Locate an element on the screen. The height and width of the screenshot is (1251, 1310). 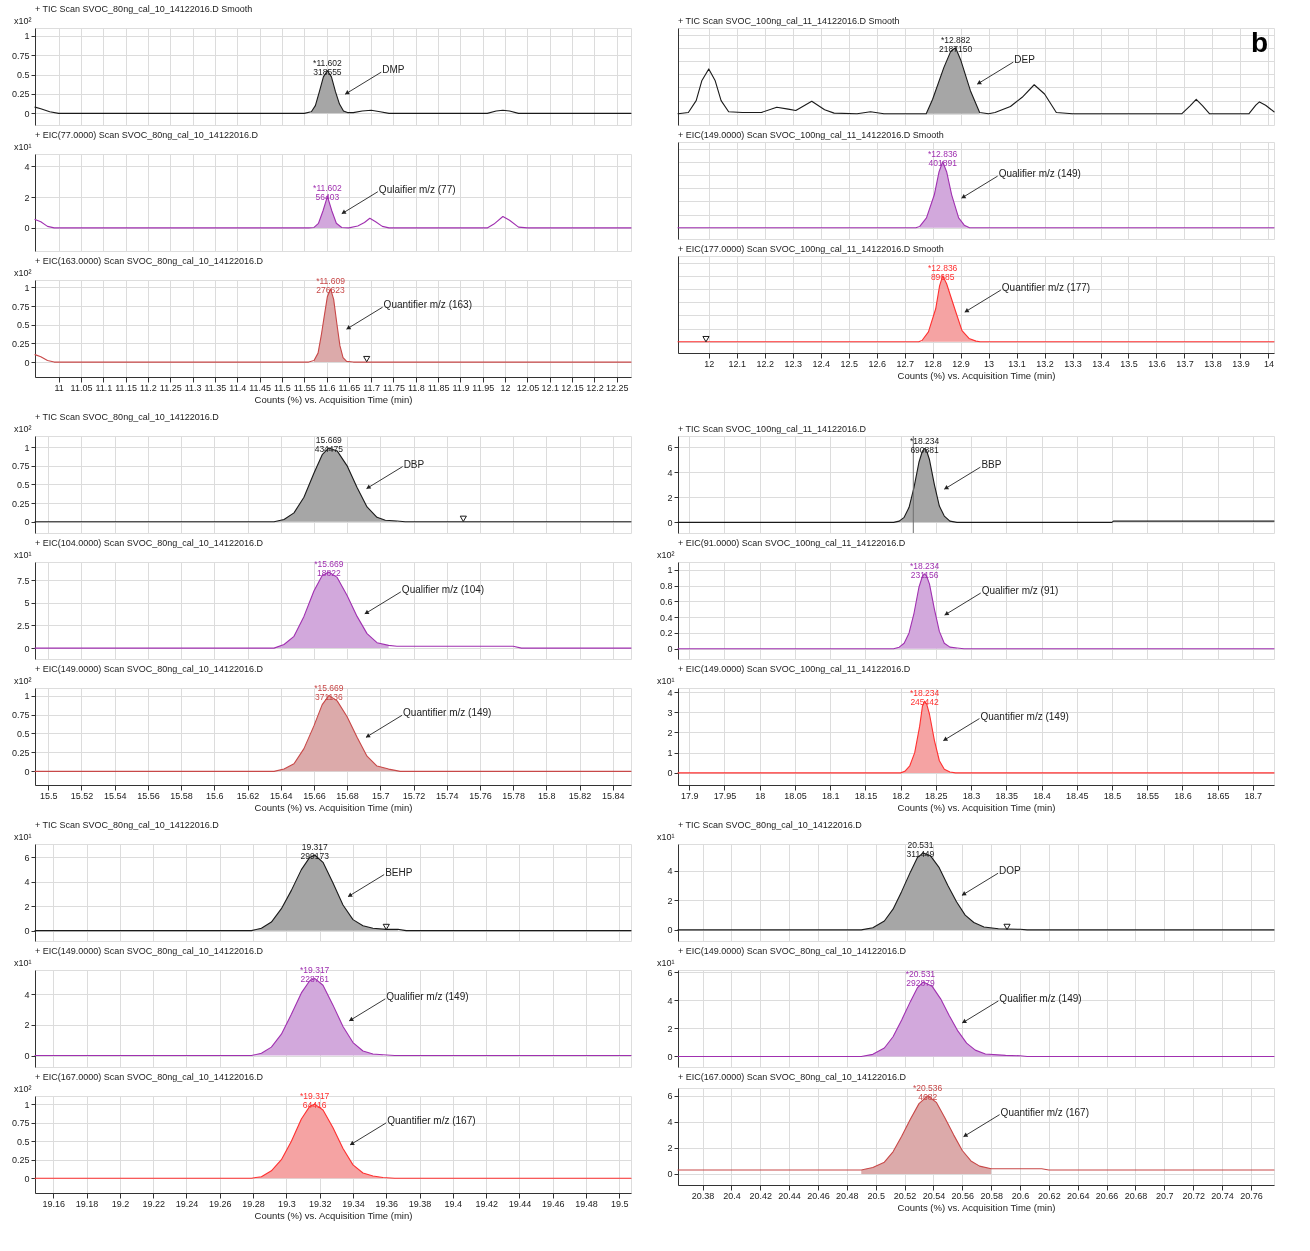
x-tick-label: 18.4 is located at coordinates (1042, 795).